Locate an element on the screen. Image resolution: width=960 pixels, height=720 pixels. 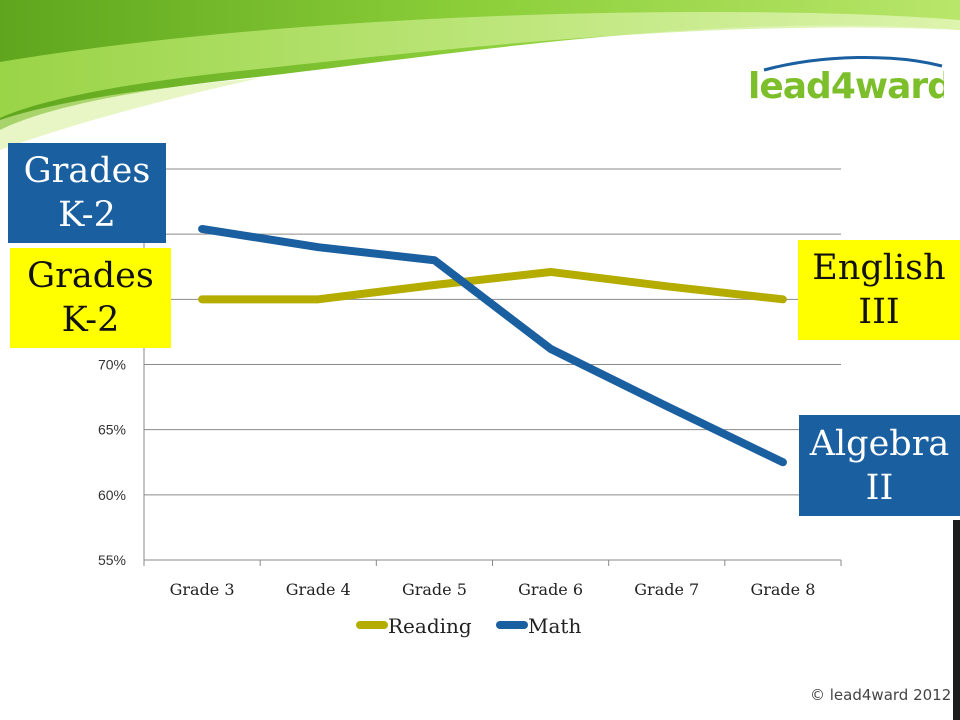
lead4ward-logo: lead4ward is located at coordinates (846, 81).